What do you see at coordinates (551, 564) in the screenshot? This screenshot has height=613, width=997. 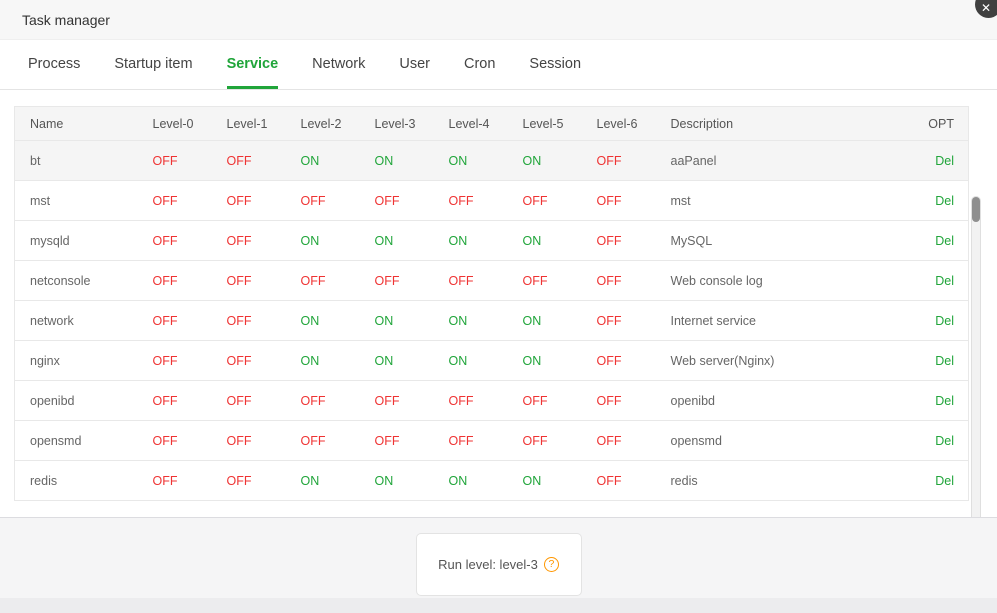 I see `help-icon: ?` at bounding box center [551, 564].